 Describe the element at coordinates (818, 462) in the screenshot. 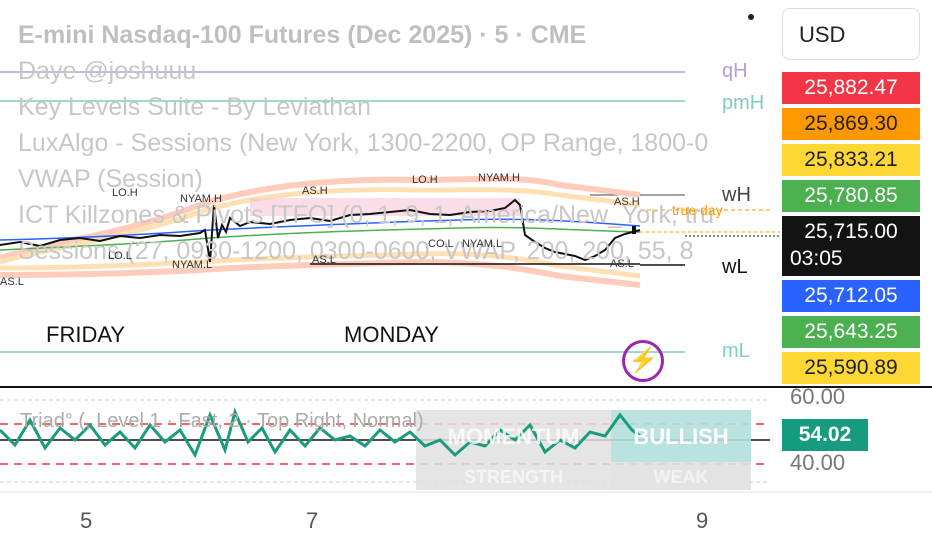

I see `osc-axis-tick: 40.00` at that location.